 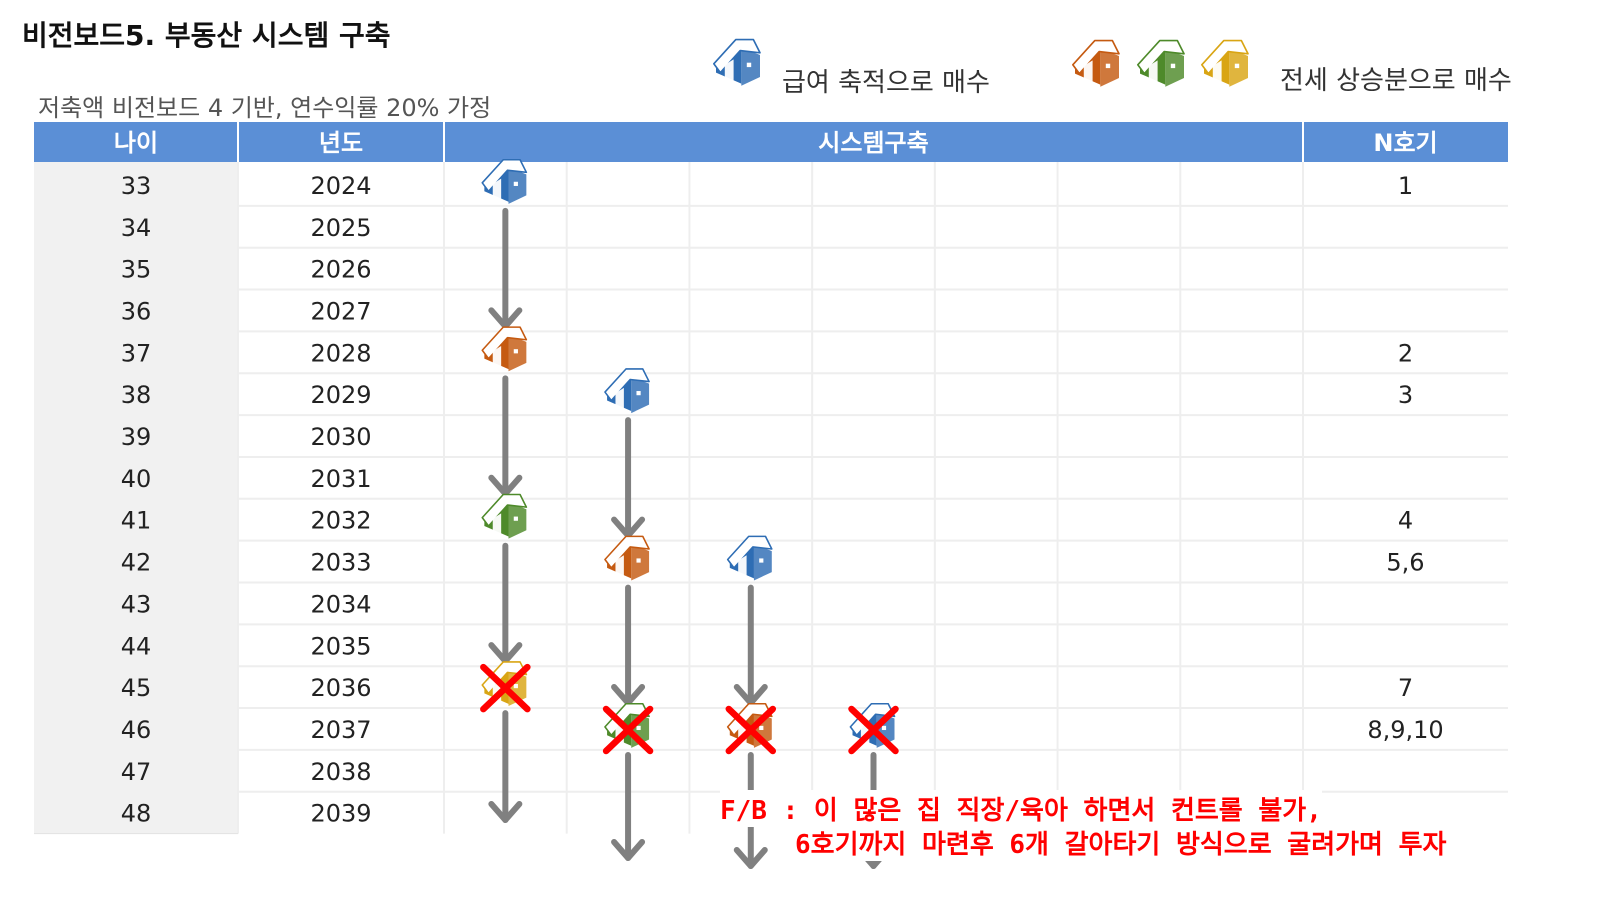 I want to click on legend-house-icon-orange, so click(x=1095, y=63).